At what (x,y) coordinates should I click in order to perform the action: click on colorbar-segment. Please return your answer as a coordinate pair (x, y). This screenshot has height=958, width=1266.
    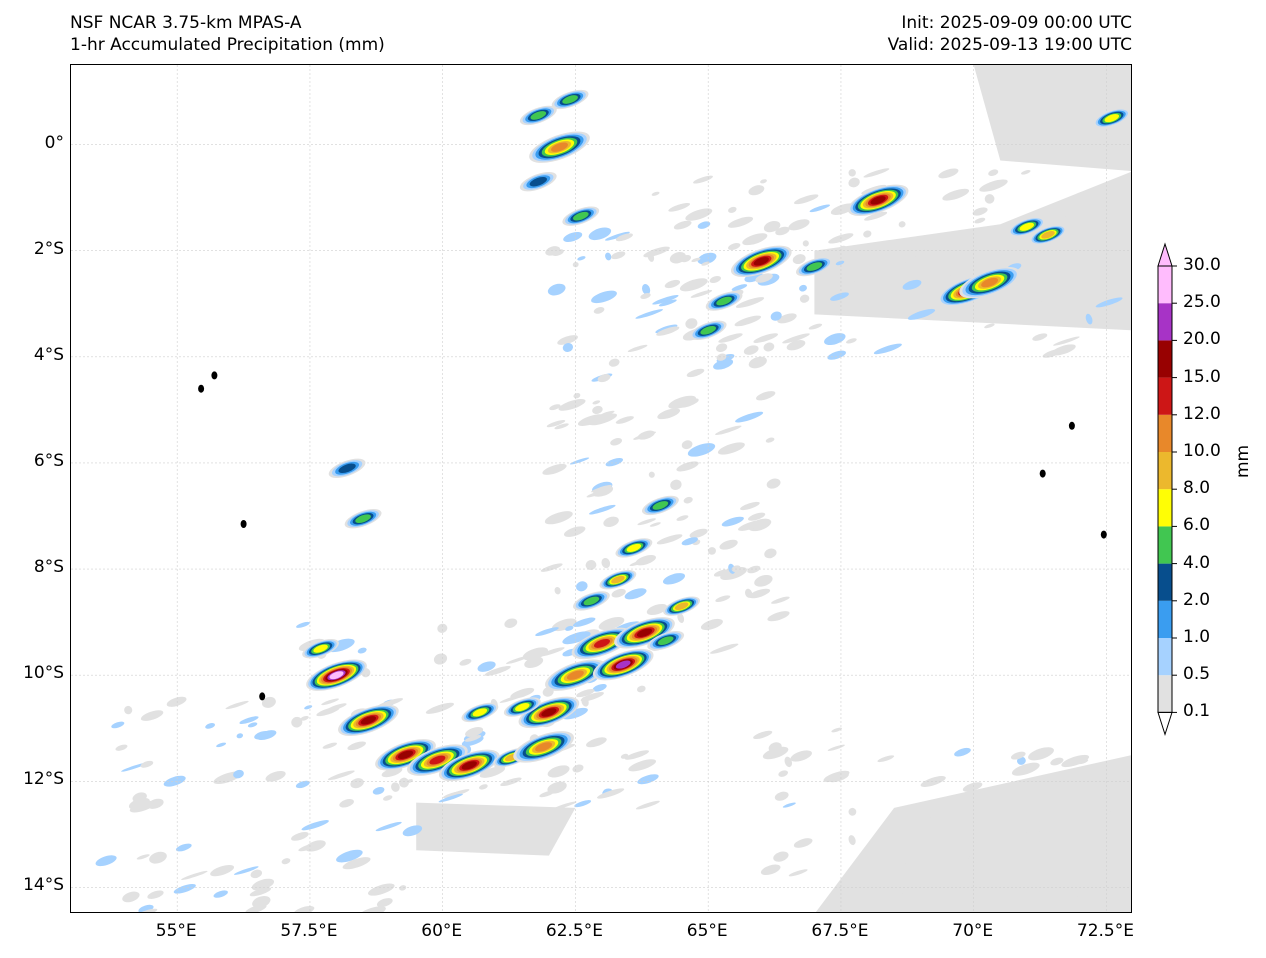
    Looking at the image, I should click on (1165, 694).